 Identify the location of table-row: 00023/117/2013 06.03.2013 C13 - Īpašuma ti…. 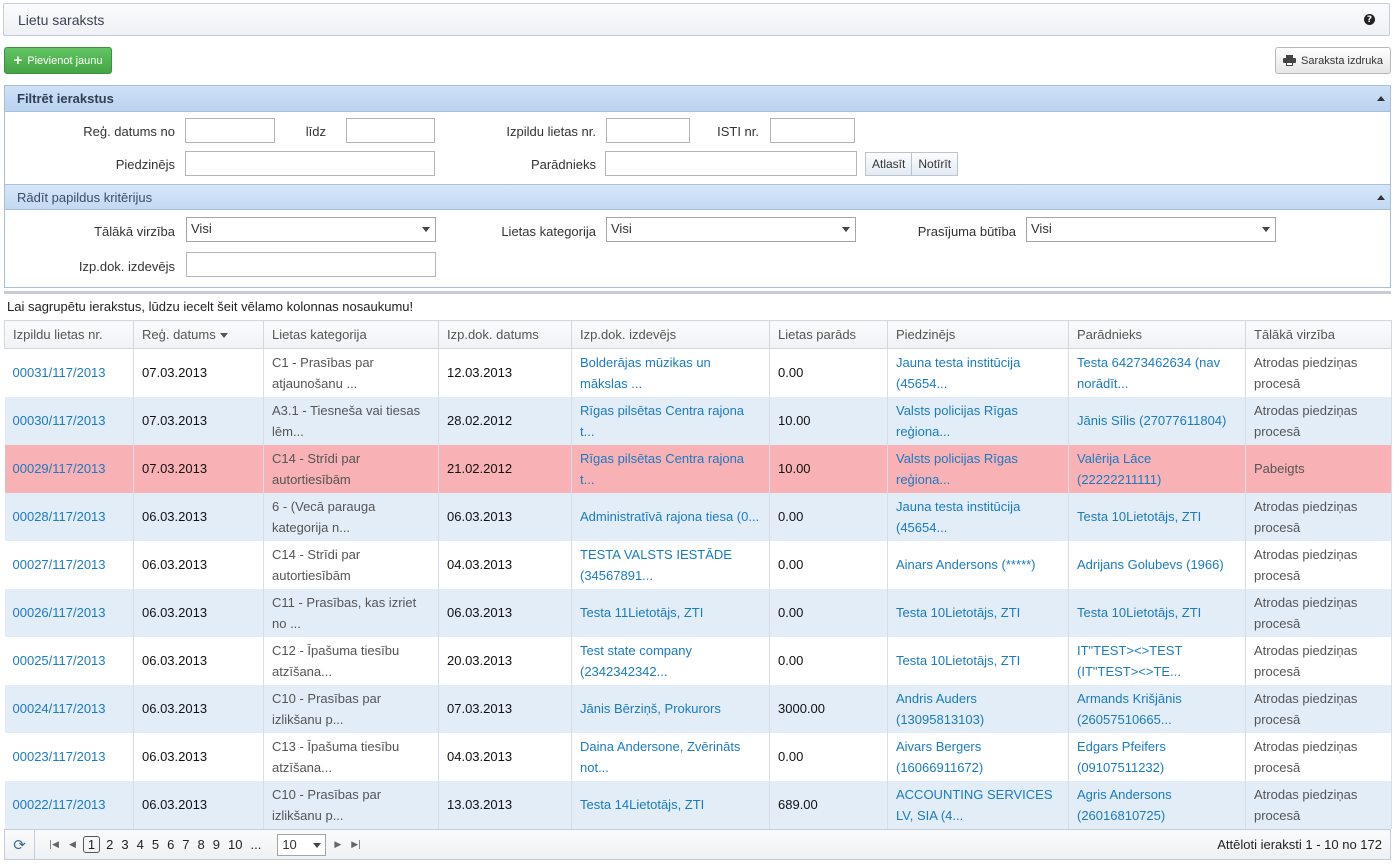
(698, 756).